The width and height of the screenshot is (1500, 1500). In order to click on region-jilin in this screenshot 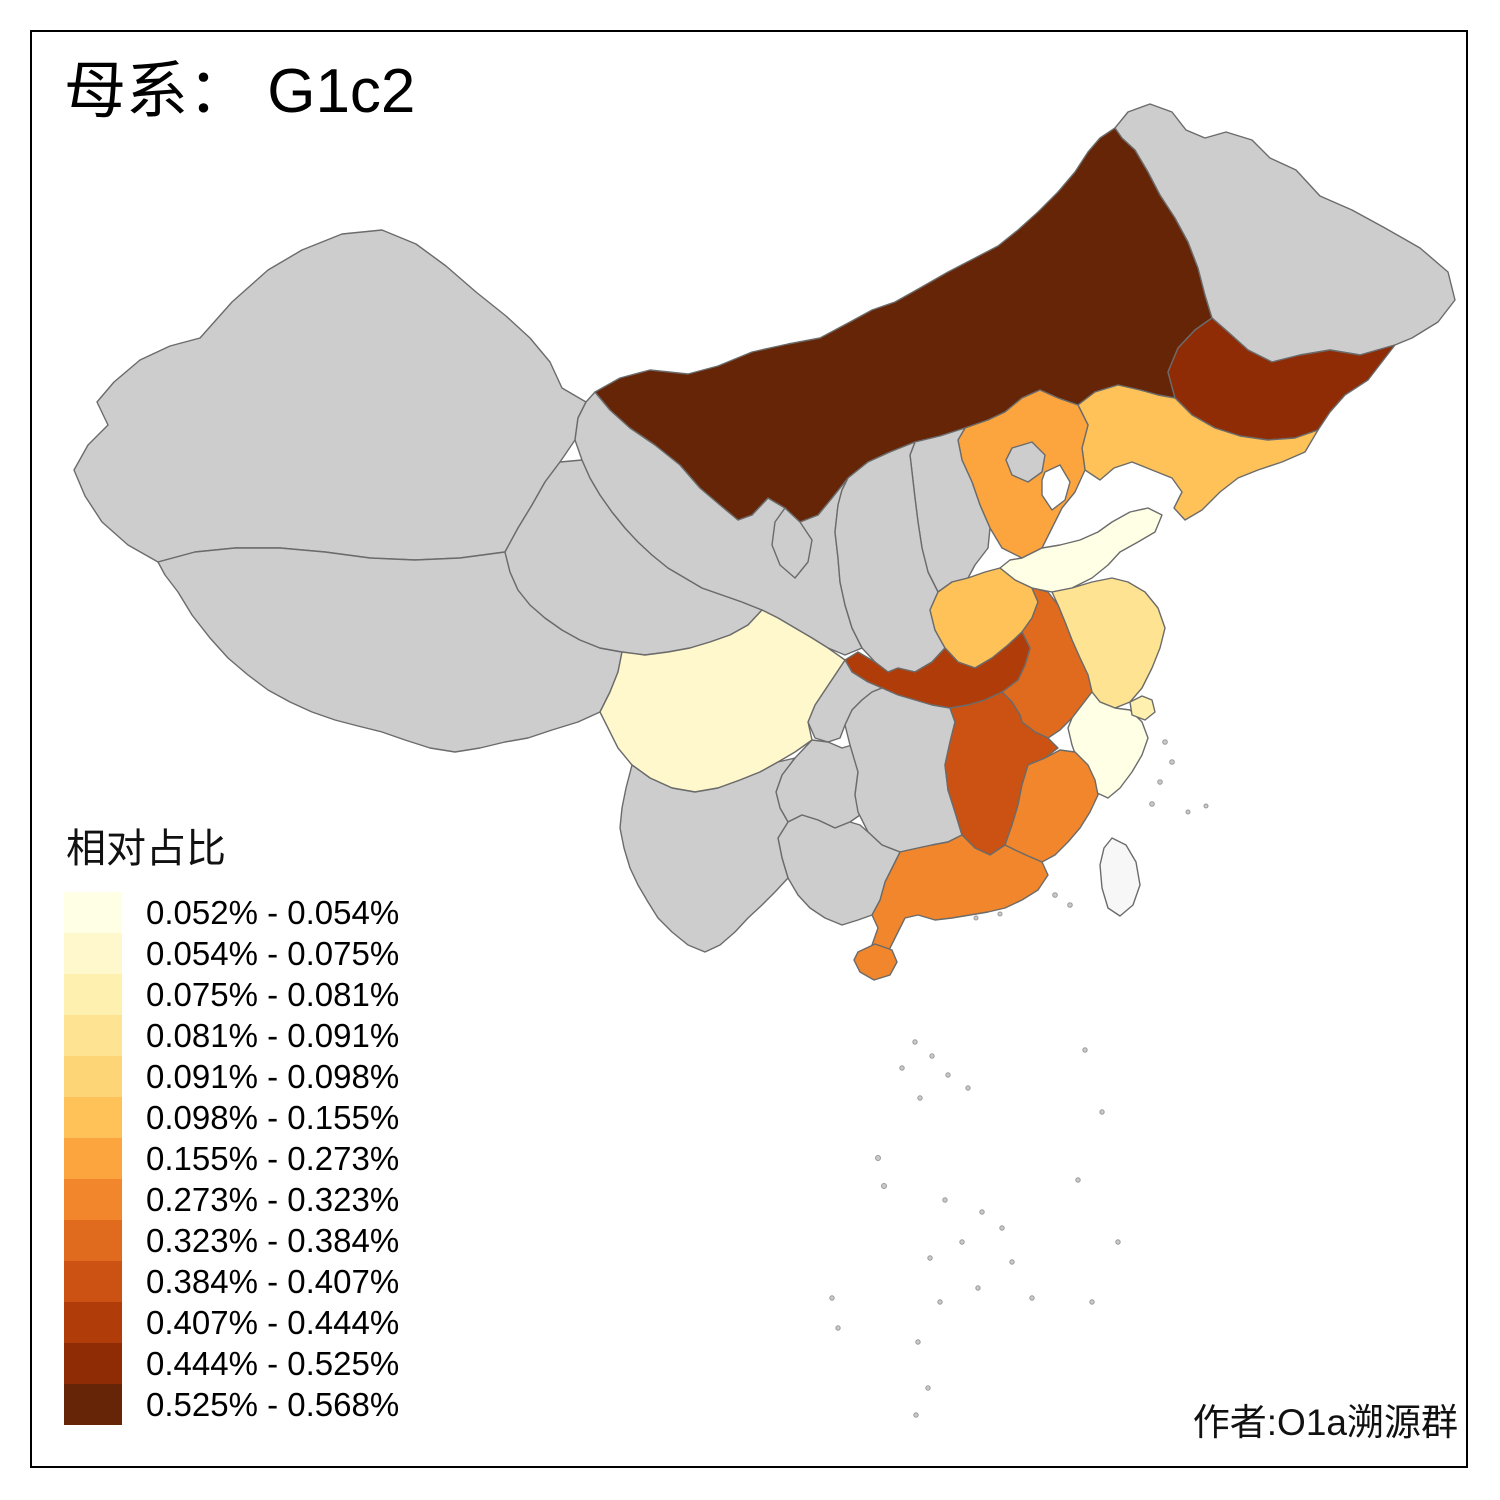, I will do `click(1281, 379)`.